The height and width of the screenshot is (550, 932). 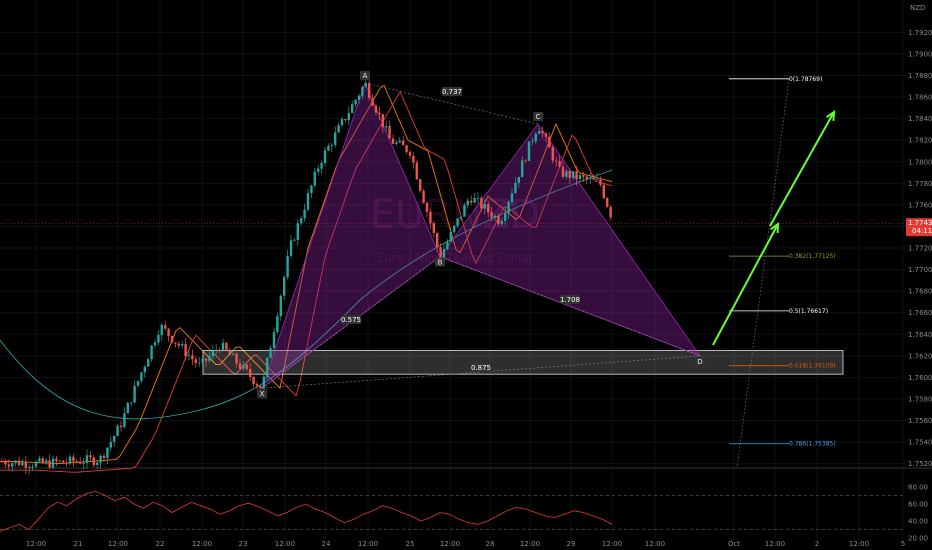 I want to click on point-label: B, so click(x=440, y=263).